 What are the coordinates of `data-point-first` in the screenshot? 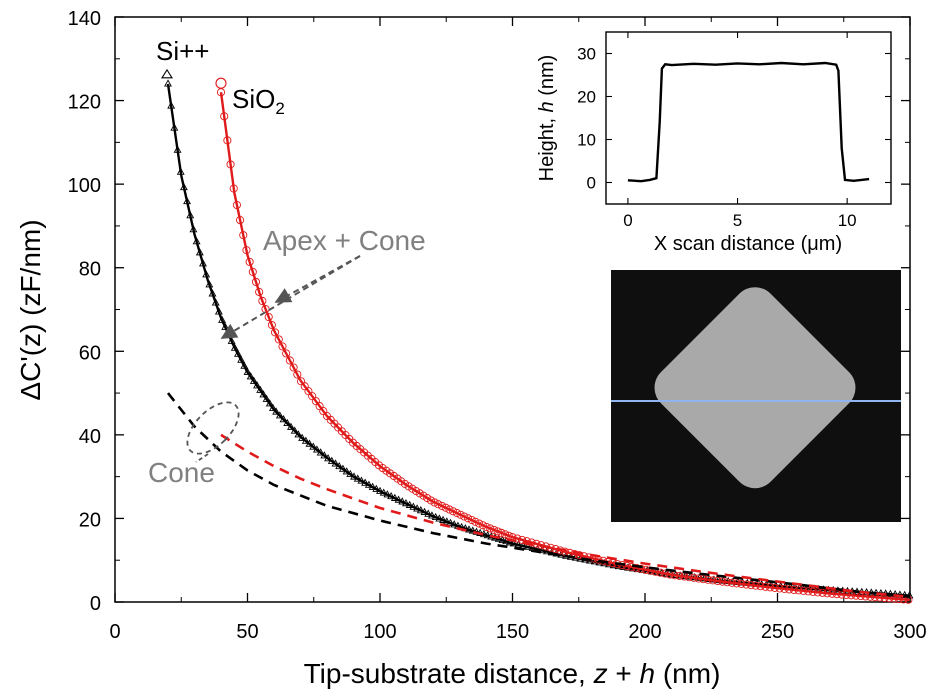 It's located at (221, 83).